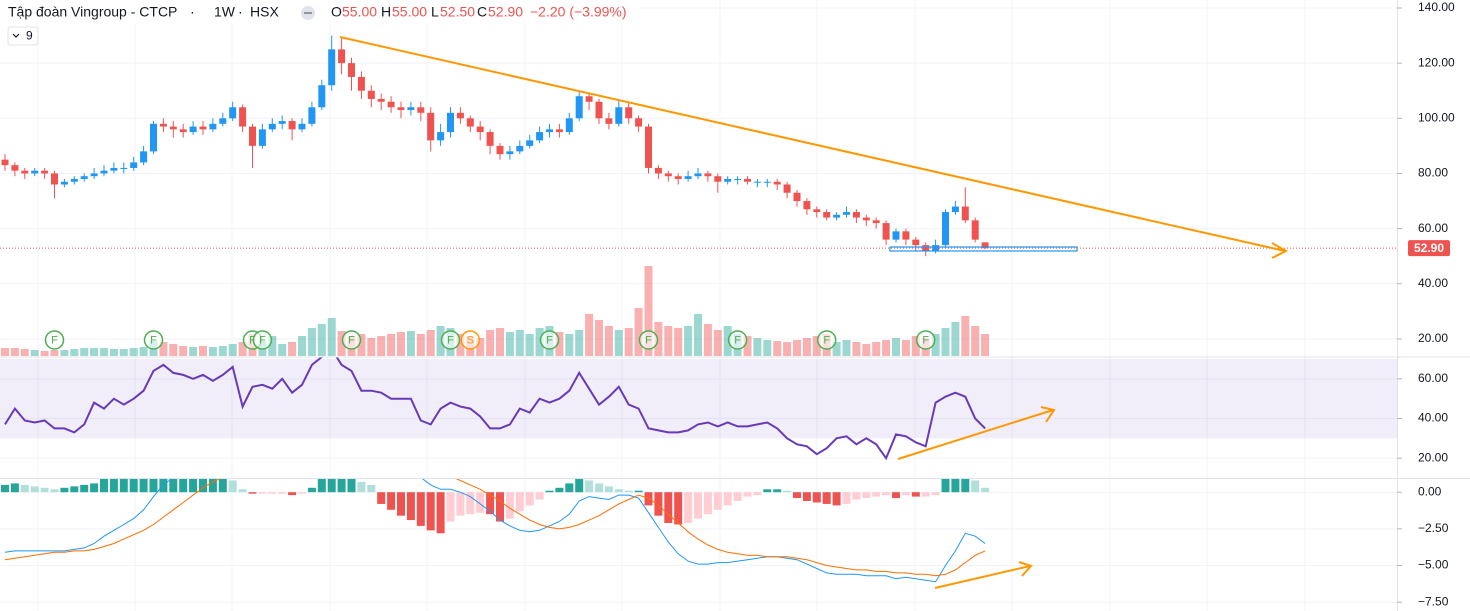 The width and height of the screenshot is (1470, 611). Describe the element at coordinates (29, 36) in the screenshot. I see `indicator-count: 9` at that location.